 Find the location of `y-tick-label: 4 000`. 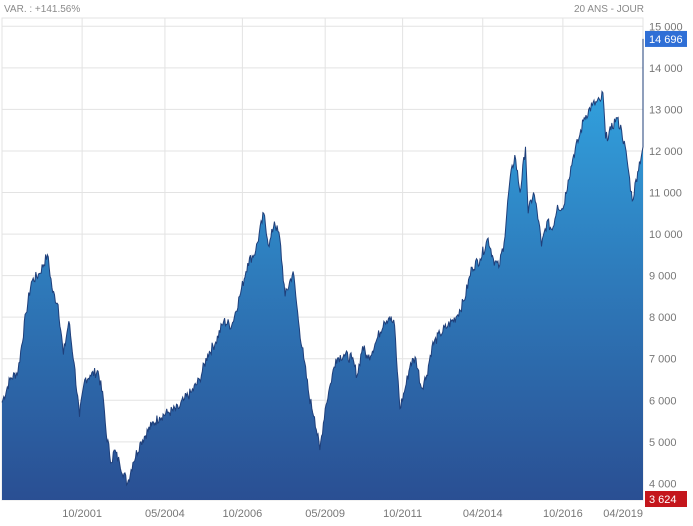

y-tick-label: 4 000 is located at coordinates (663, 484).